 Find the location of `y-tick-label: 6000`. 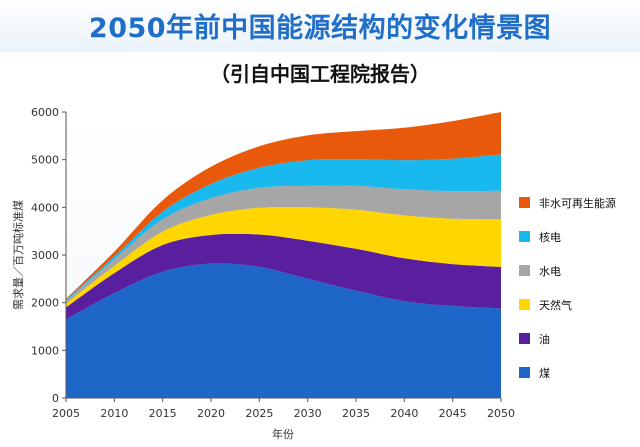

y-tick-label: 6000 is located at coordinates (45, 112).